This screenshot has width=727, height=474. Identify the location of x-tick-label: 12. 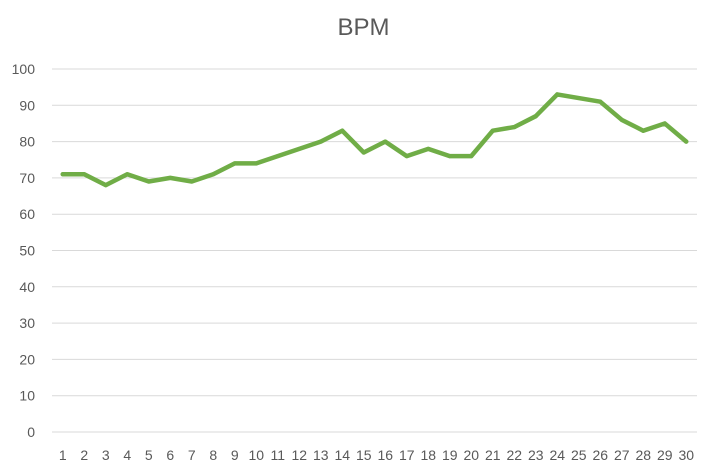
(299, 455).